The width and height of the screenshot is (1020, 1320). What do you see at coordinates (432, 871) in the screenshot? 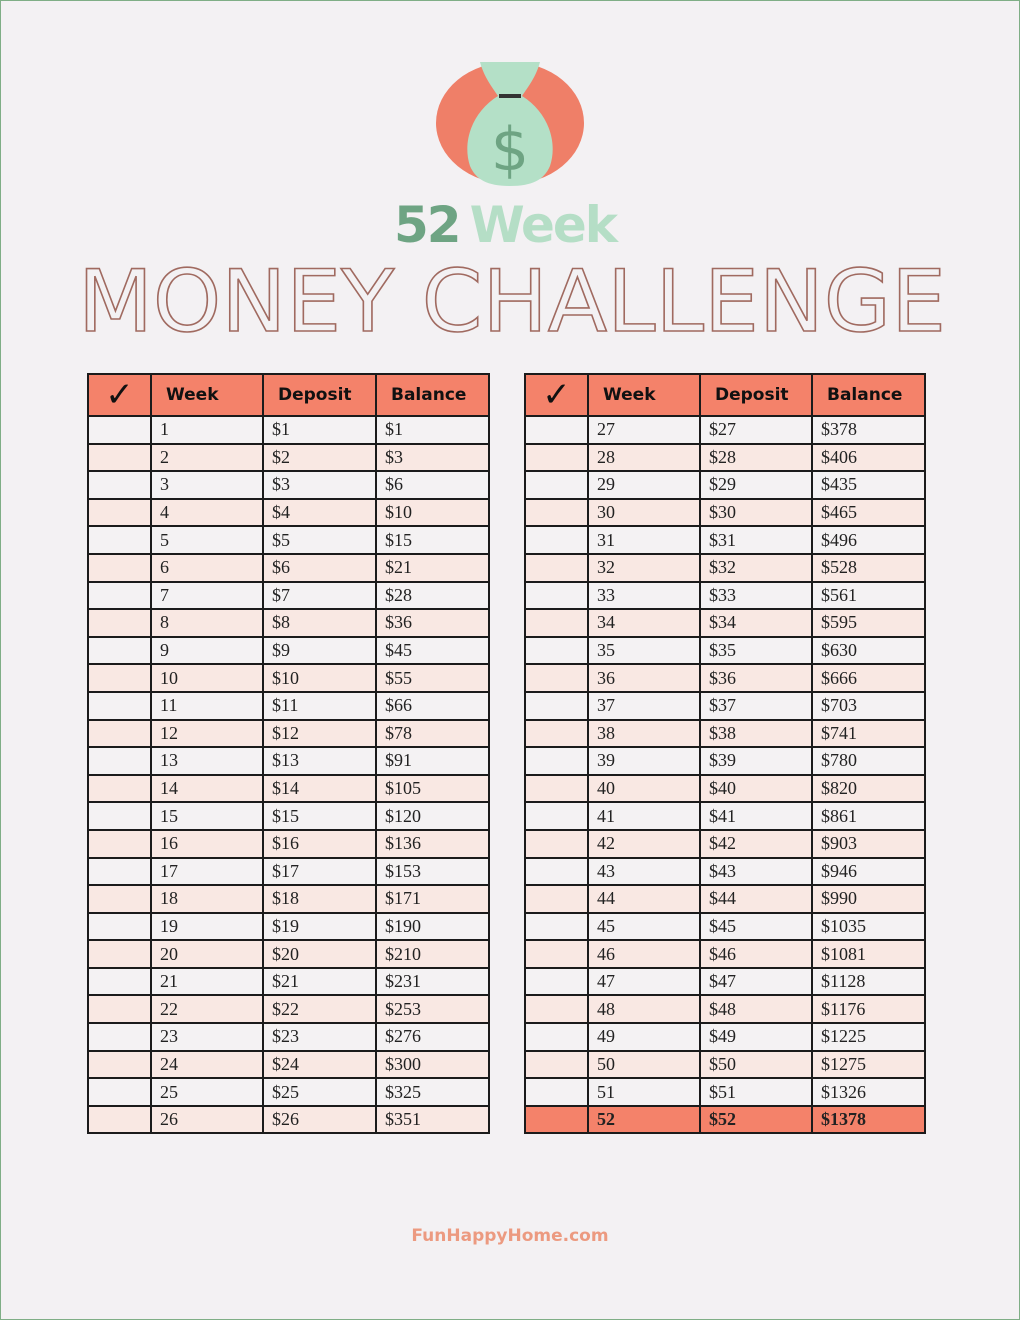
I see `balance-cell: $153` at bounding box center [432, 871].